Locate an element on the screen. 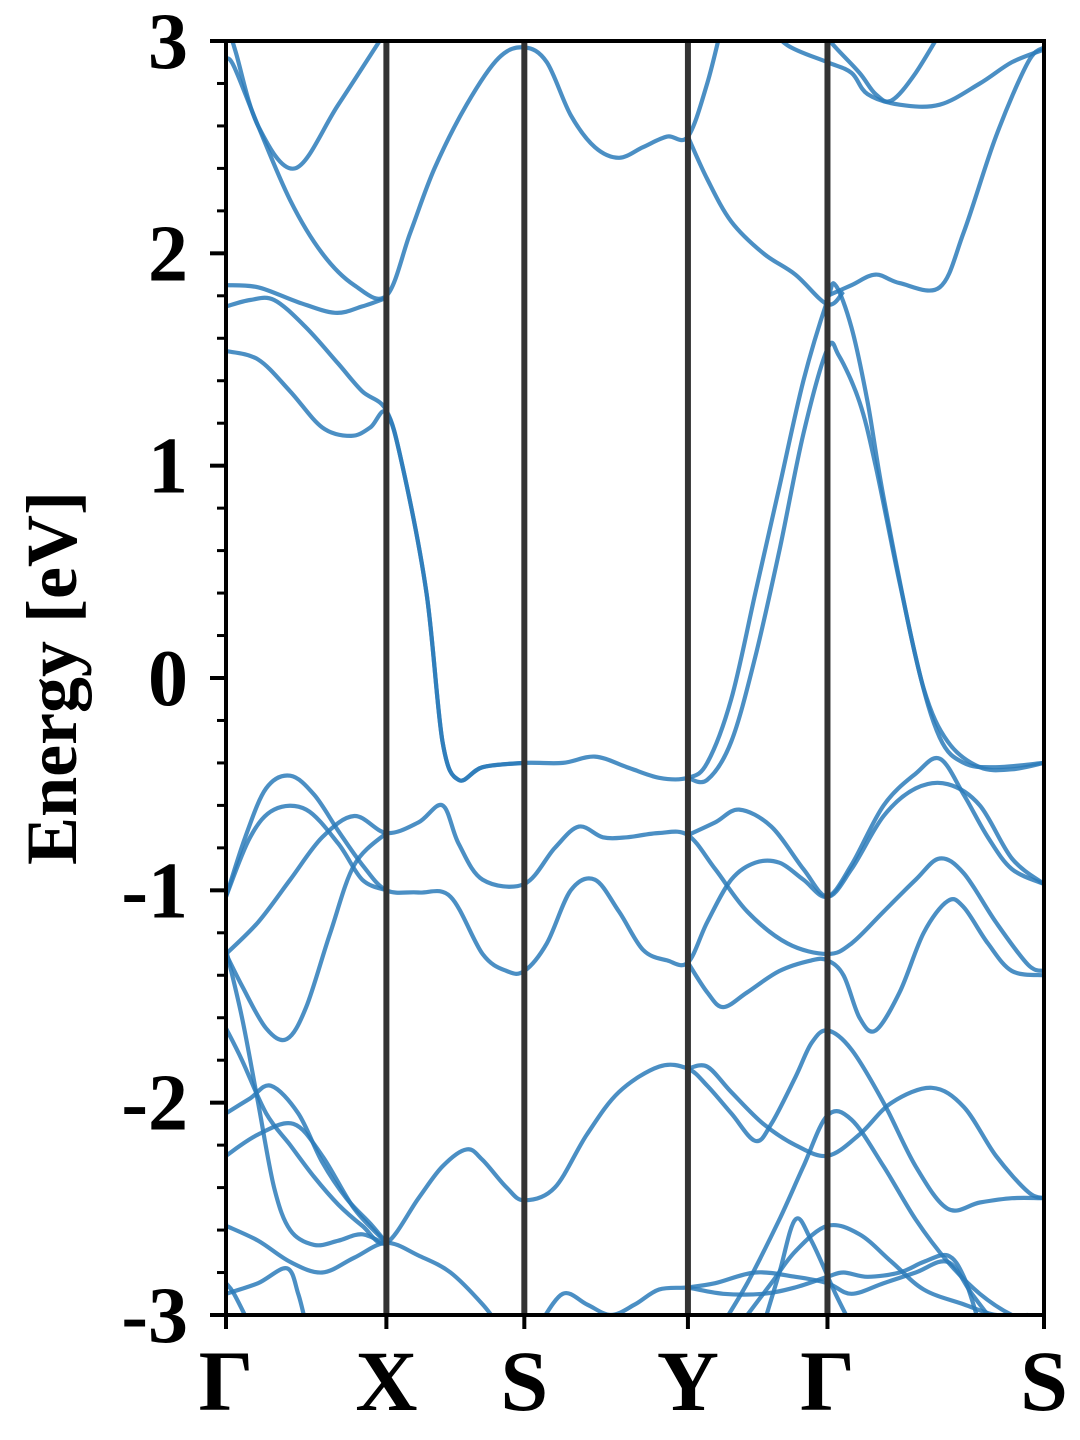 The height and width of the screenshot is (1440, 1080). y-axis-label: Energy [eV] is located at coordinates (52, 678).